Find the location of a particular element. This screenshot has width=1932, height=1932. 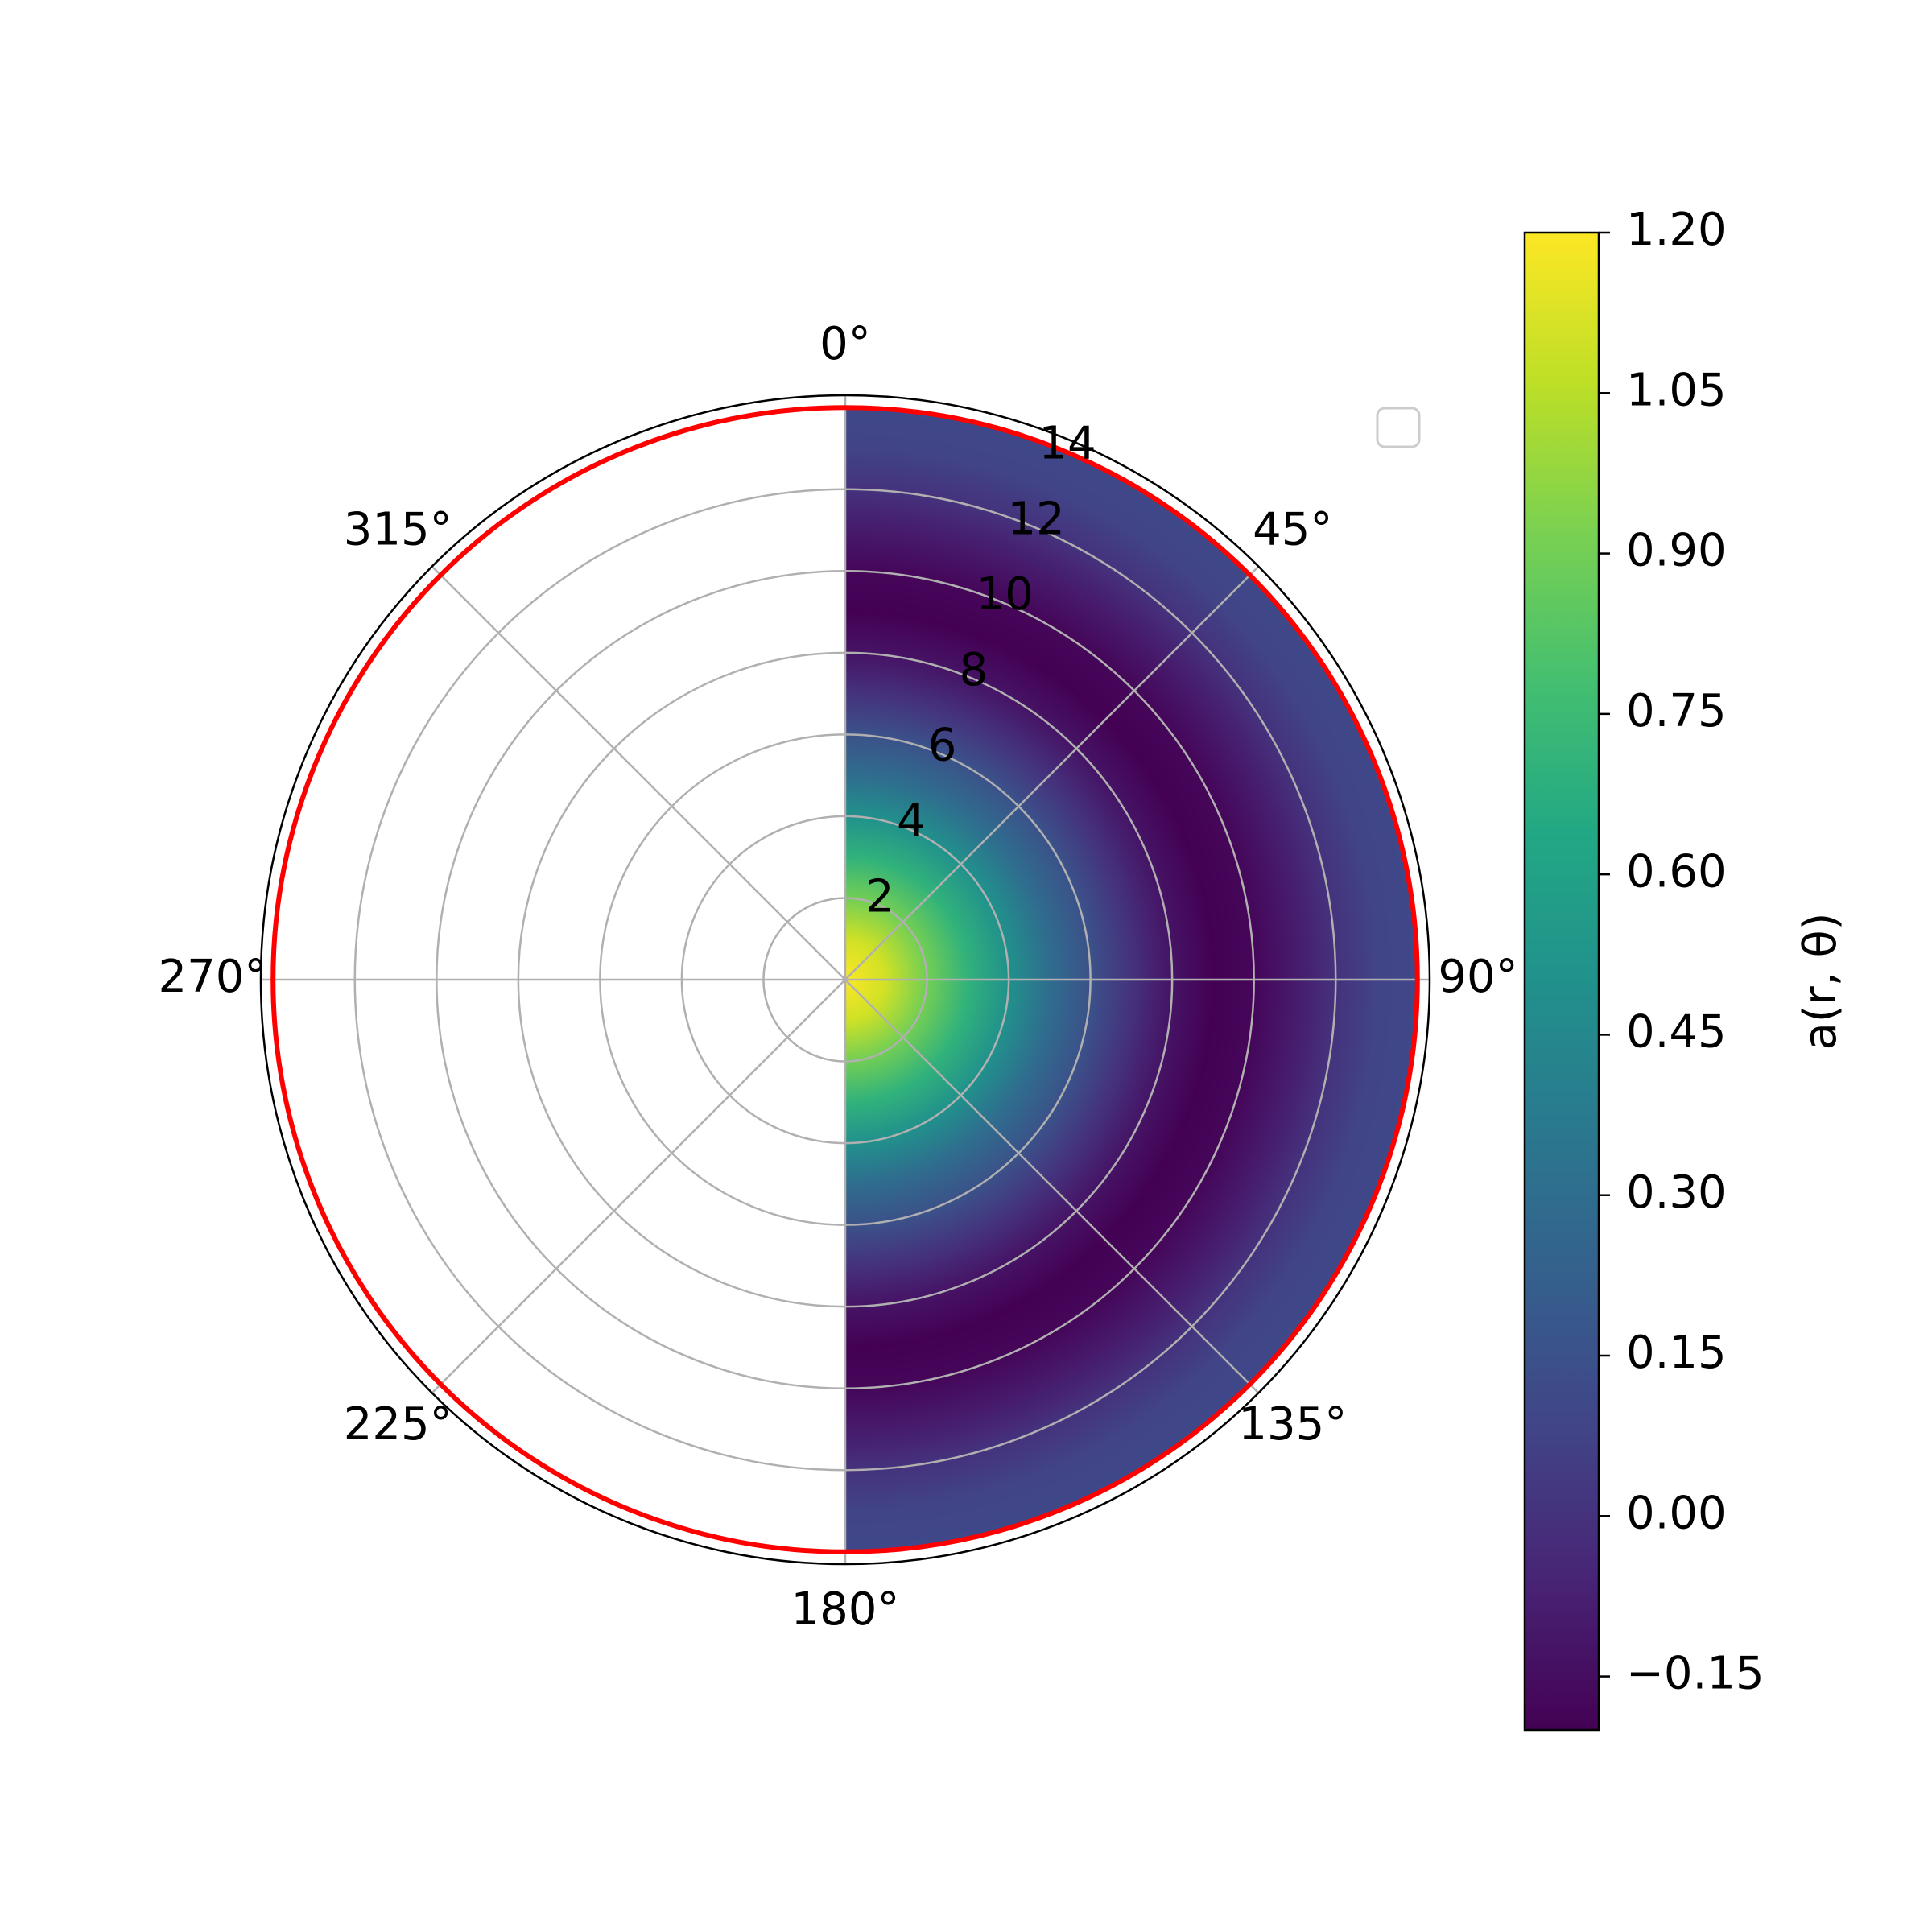

r-tick-label: 12 is located at coordinates (1036, 519).